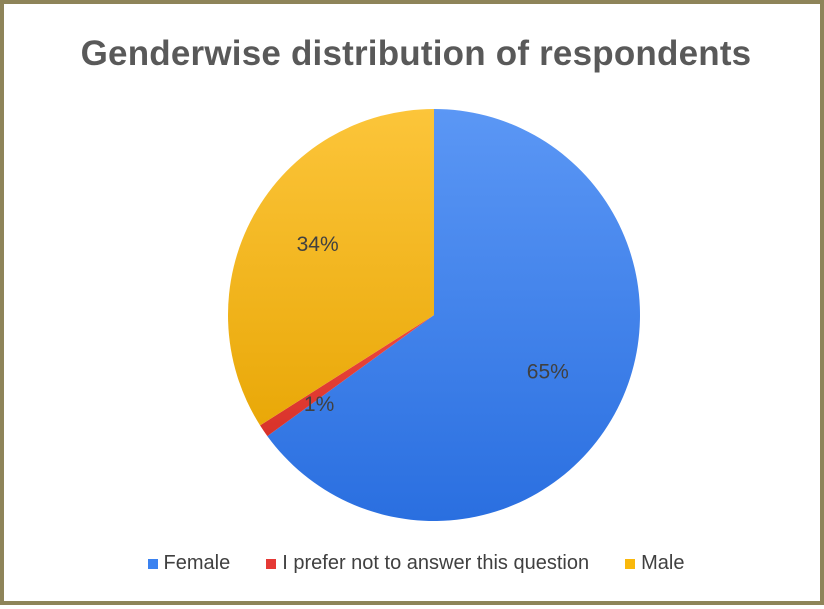 This screenshot has height=609, width=824. I want to click on pie-slice-i-prefer-not-to-answer-this-question, so click(347, 376).